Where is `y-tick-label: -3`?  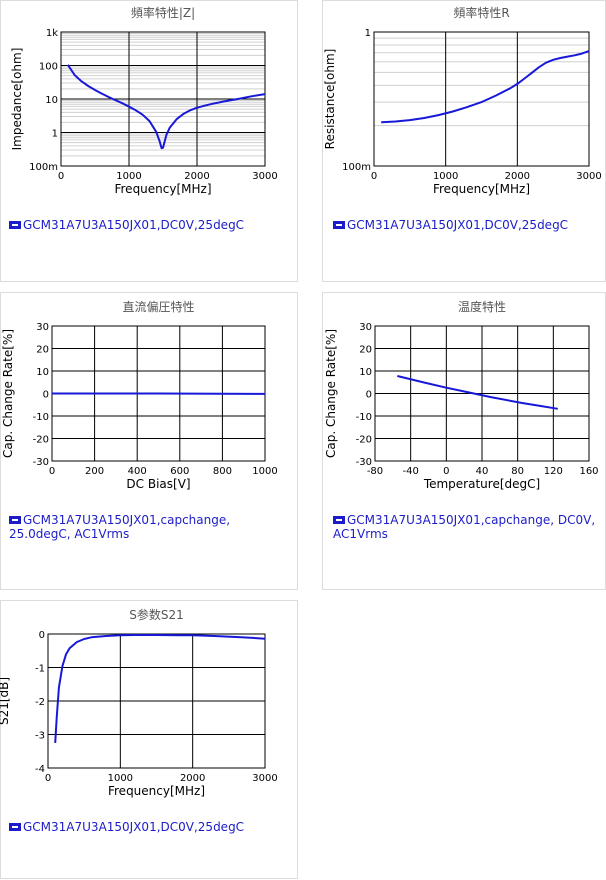
y-tick-label: -3 is located at coordinates (40, 736).